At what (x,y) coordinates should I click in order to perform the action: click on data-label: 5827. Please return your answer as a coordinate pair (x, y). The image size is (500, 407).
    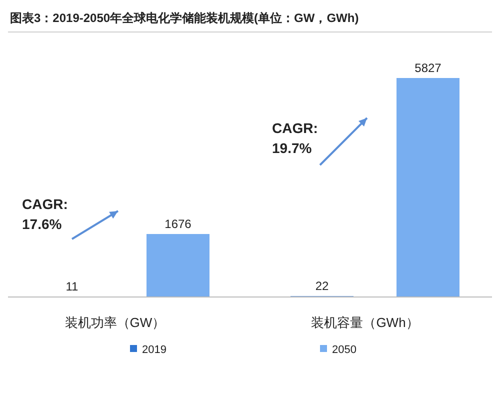
    Looking at the image, I should click on (428, 68).